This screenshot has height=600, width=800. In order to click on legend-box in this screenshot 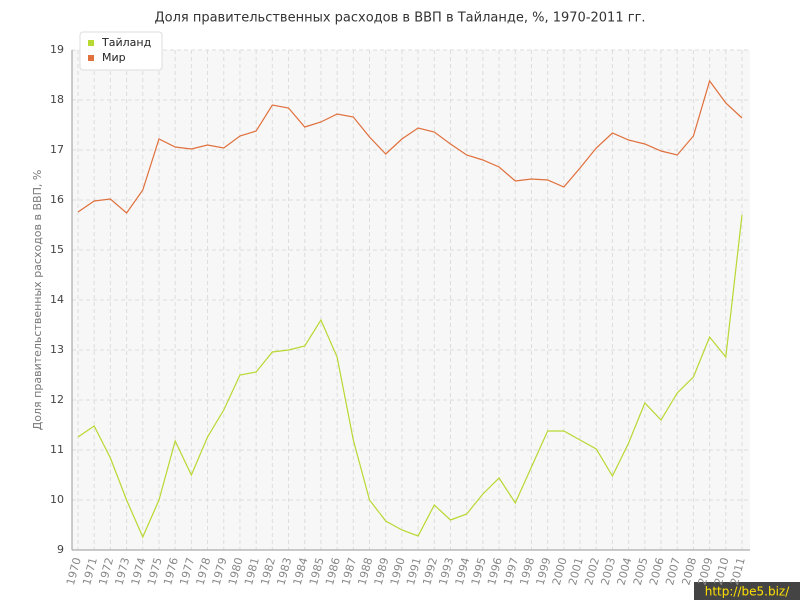, I will do `click(121, 51)`.